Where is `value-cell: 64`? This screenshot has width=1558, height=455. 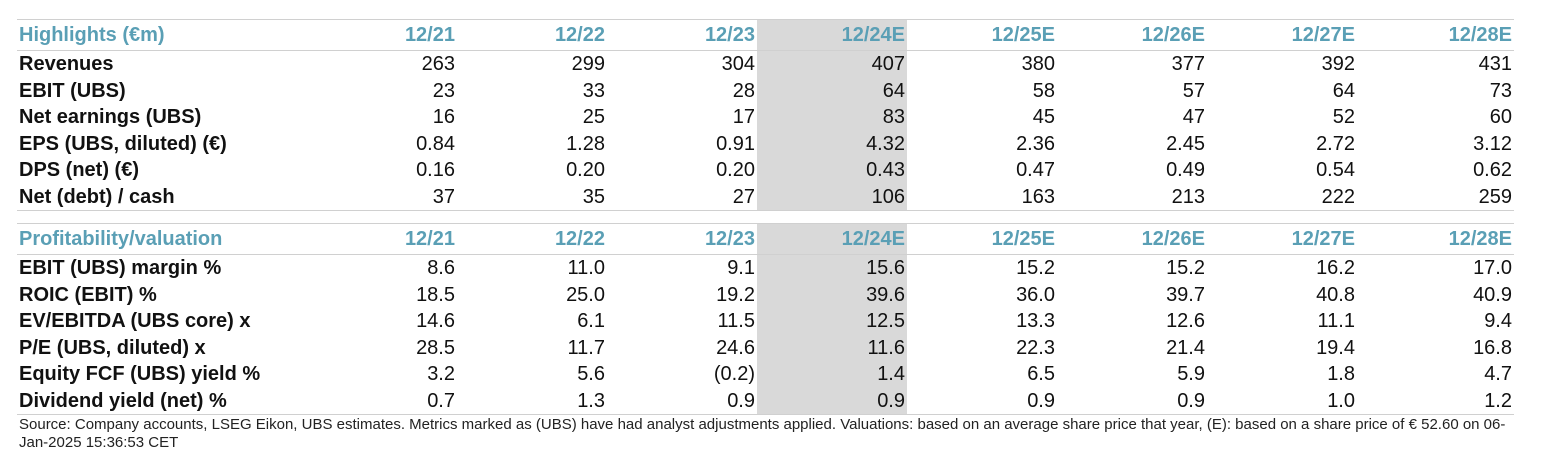
value-cell: 64 is located at coordinates (1343, 90).